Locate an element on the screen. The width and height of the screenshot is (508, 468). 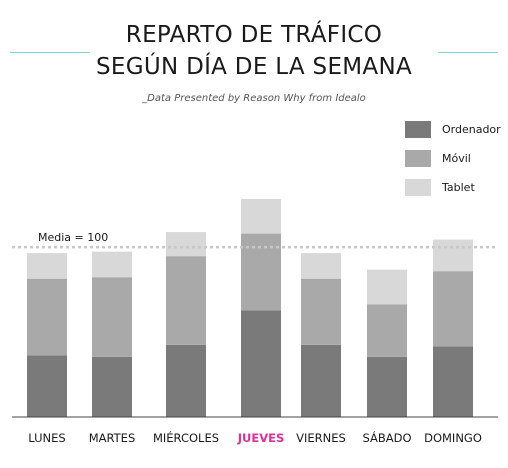
legend-label-1: Ordenador is located at coordinates (471, 129).